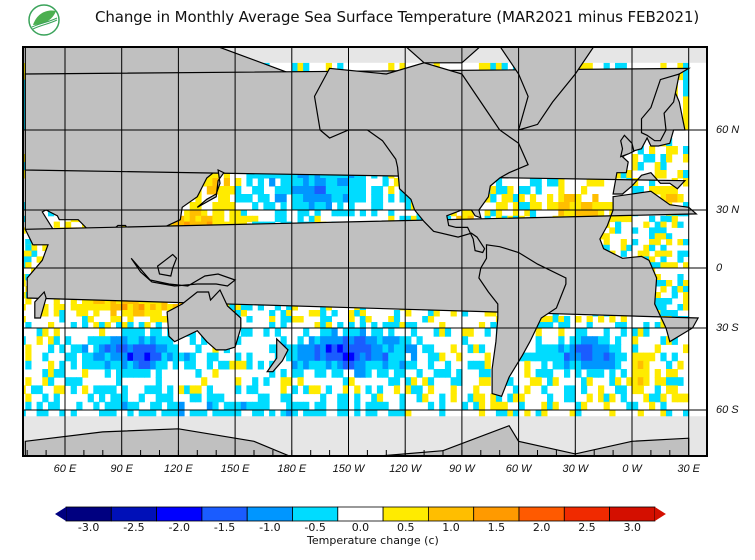 This screenshot has width=755, height=560. Describe the element at coordinates (632, 527) in the screenshot. I see `colorbar-tick-label: 3.0` at that location.